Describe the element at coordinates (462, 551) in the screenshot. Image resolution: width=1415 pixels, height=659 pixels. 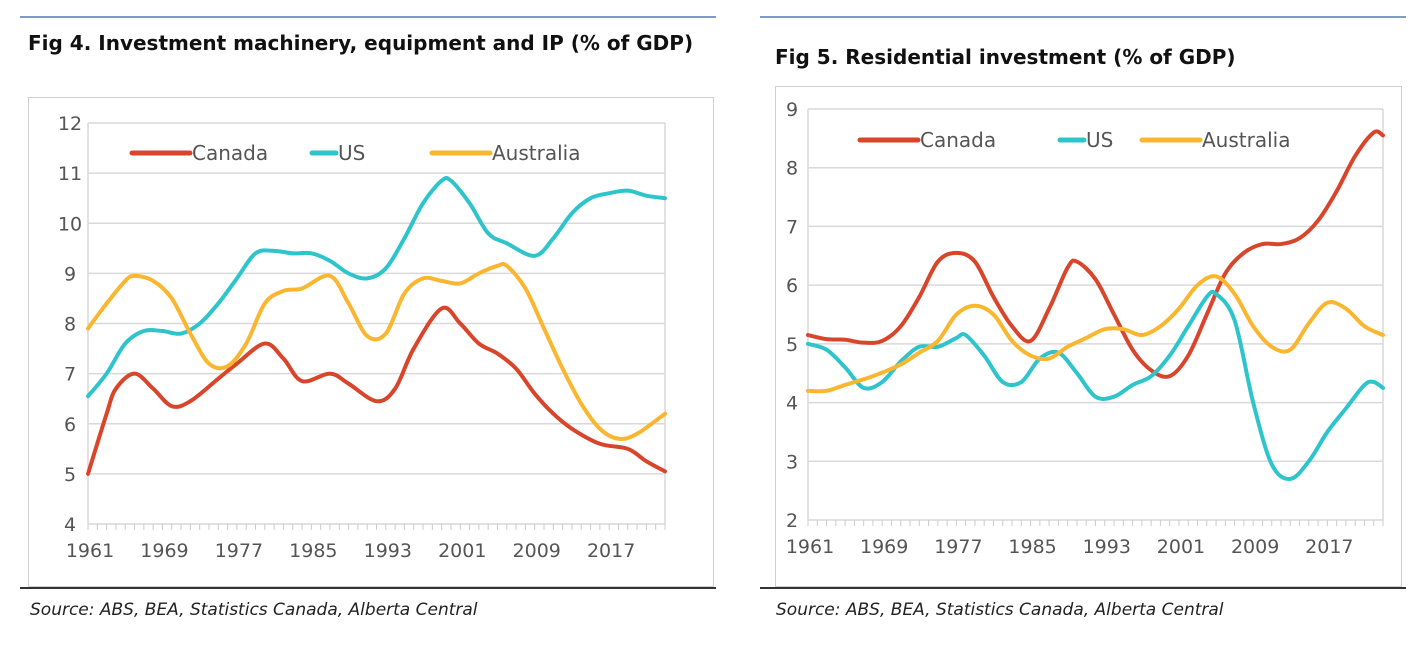
I see `fig4-x-tick-label: 2001` at that location.